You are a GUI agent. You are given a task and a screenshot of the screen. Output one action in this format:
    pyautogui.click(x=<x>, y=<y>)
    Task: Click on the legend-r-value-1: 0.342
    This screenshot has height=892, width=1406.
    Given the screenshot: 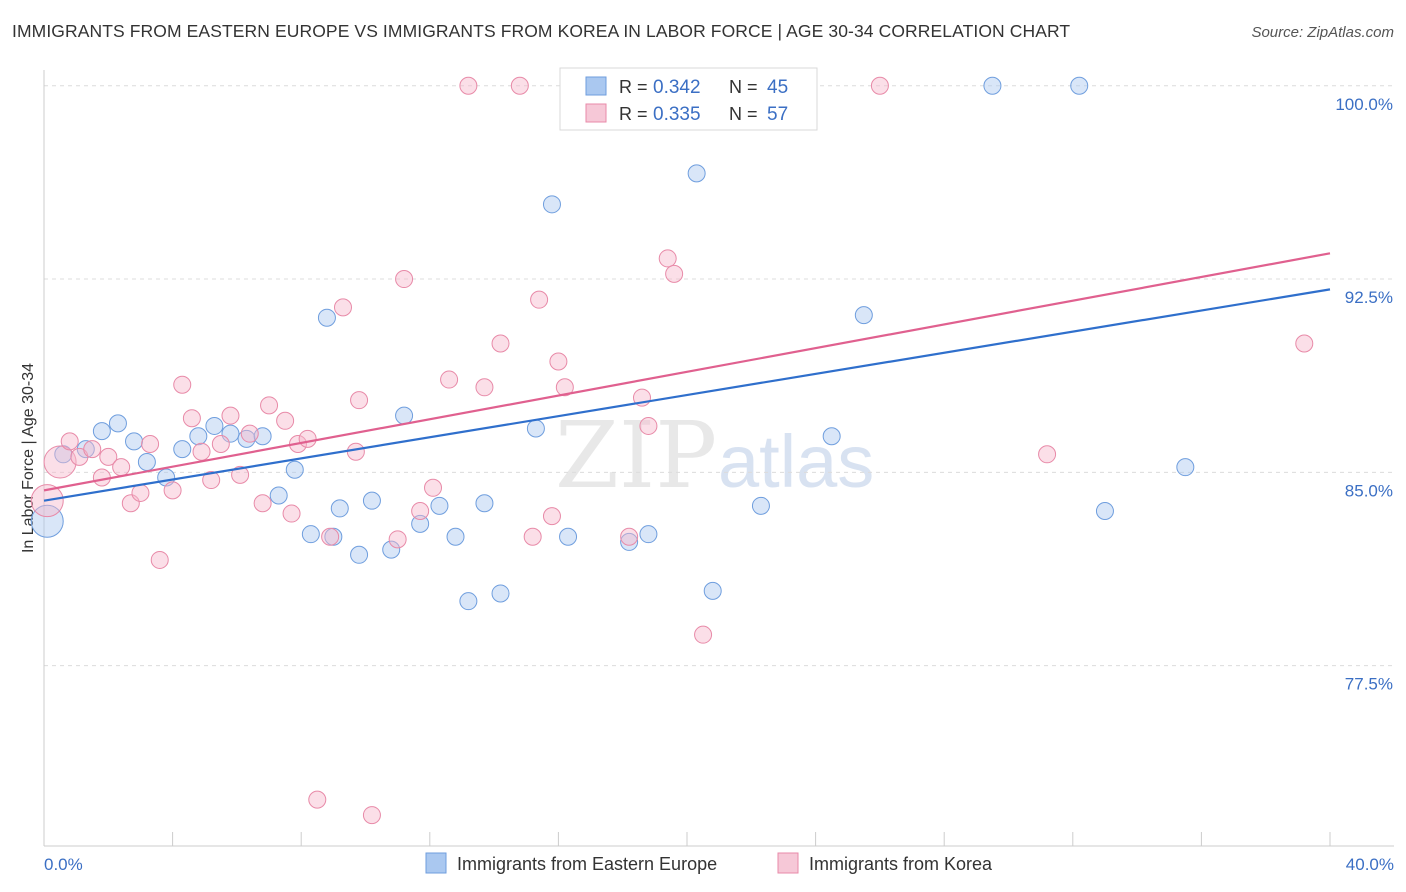 What is the action you would take?
    pyautogui.click(x=677, y=87)
    